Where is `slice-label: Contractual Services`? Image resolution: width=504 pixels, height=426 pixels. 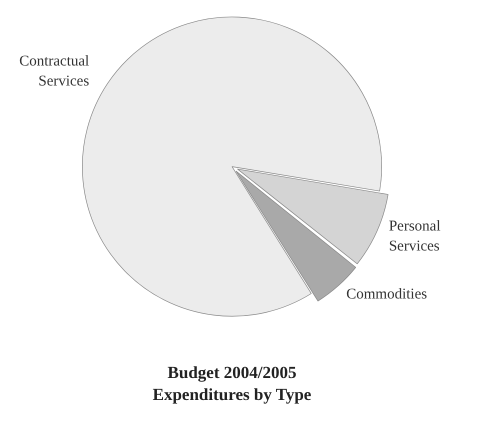 slice-label: Contractual Services is located at coordinates (54, 71).